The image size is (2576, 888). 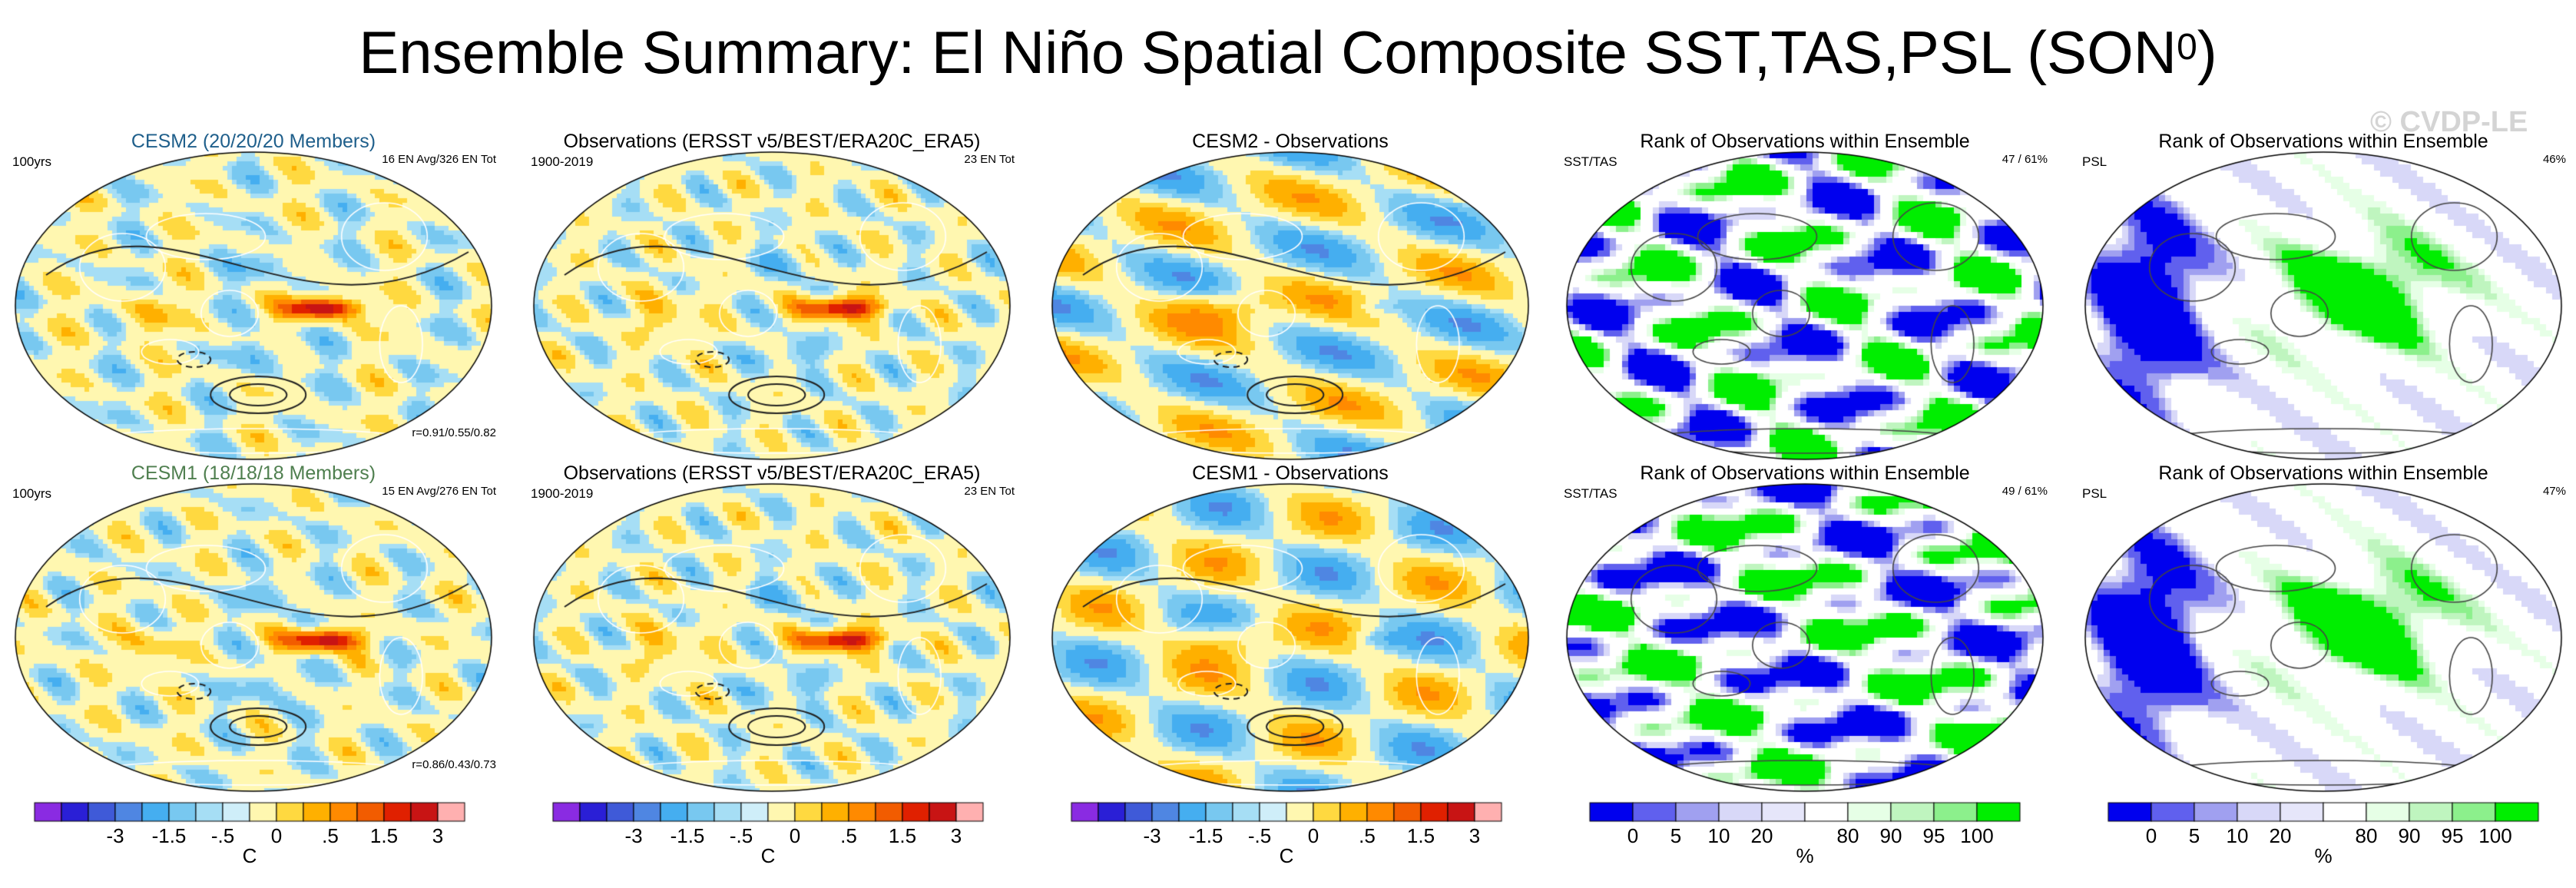 I want to click on panel-right-label: 49 / 61%, so click(x=2025, y=491).